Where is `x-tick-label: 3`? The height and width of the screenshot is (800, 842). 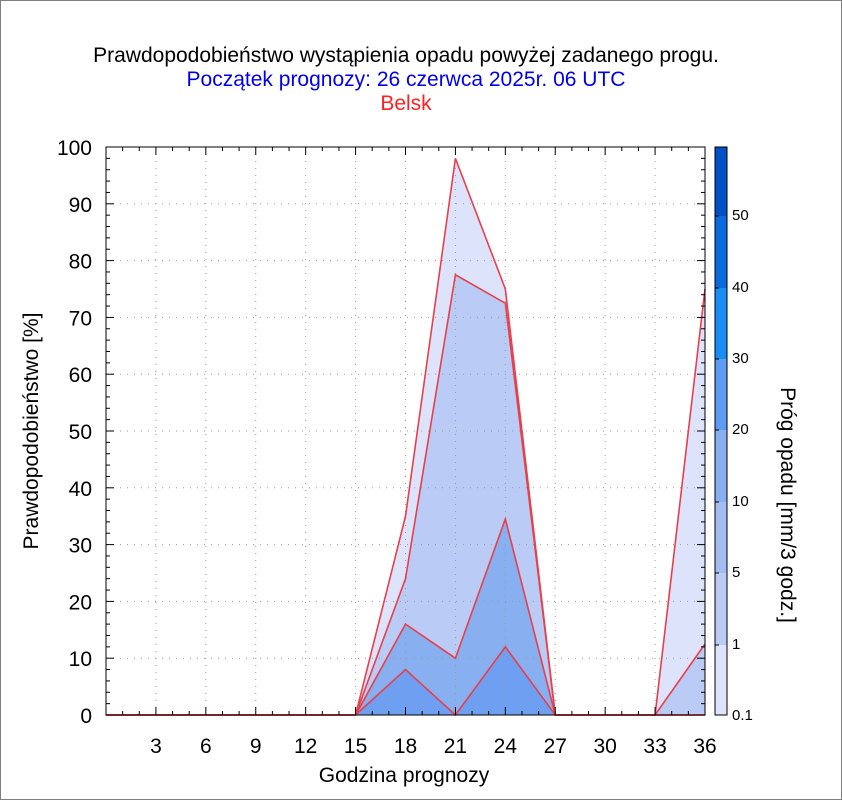
x-tick-label: 3 is located at coordinates (156, 746).